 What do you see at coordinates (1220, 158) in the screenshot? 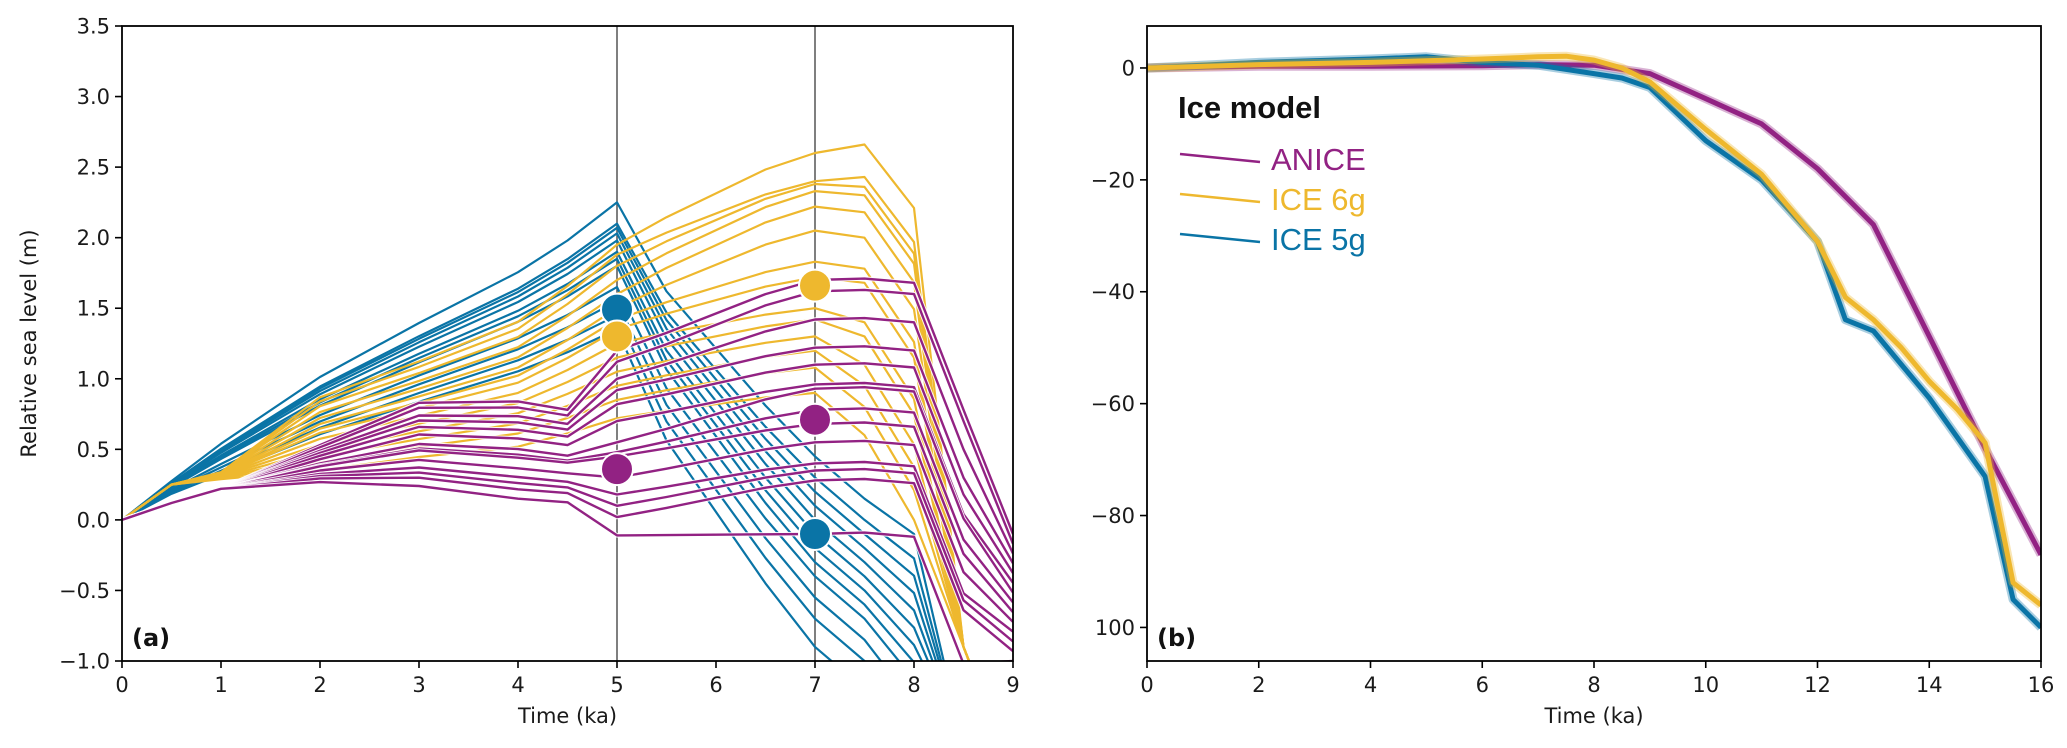
I see `legend-swatch-anice` at bounding box center [1220, 158].